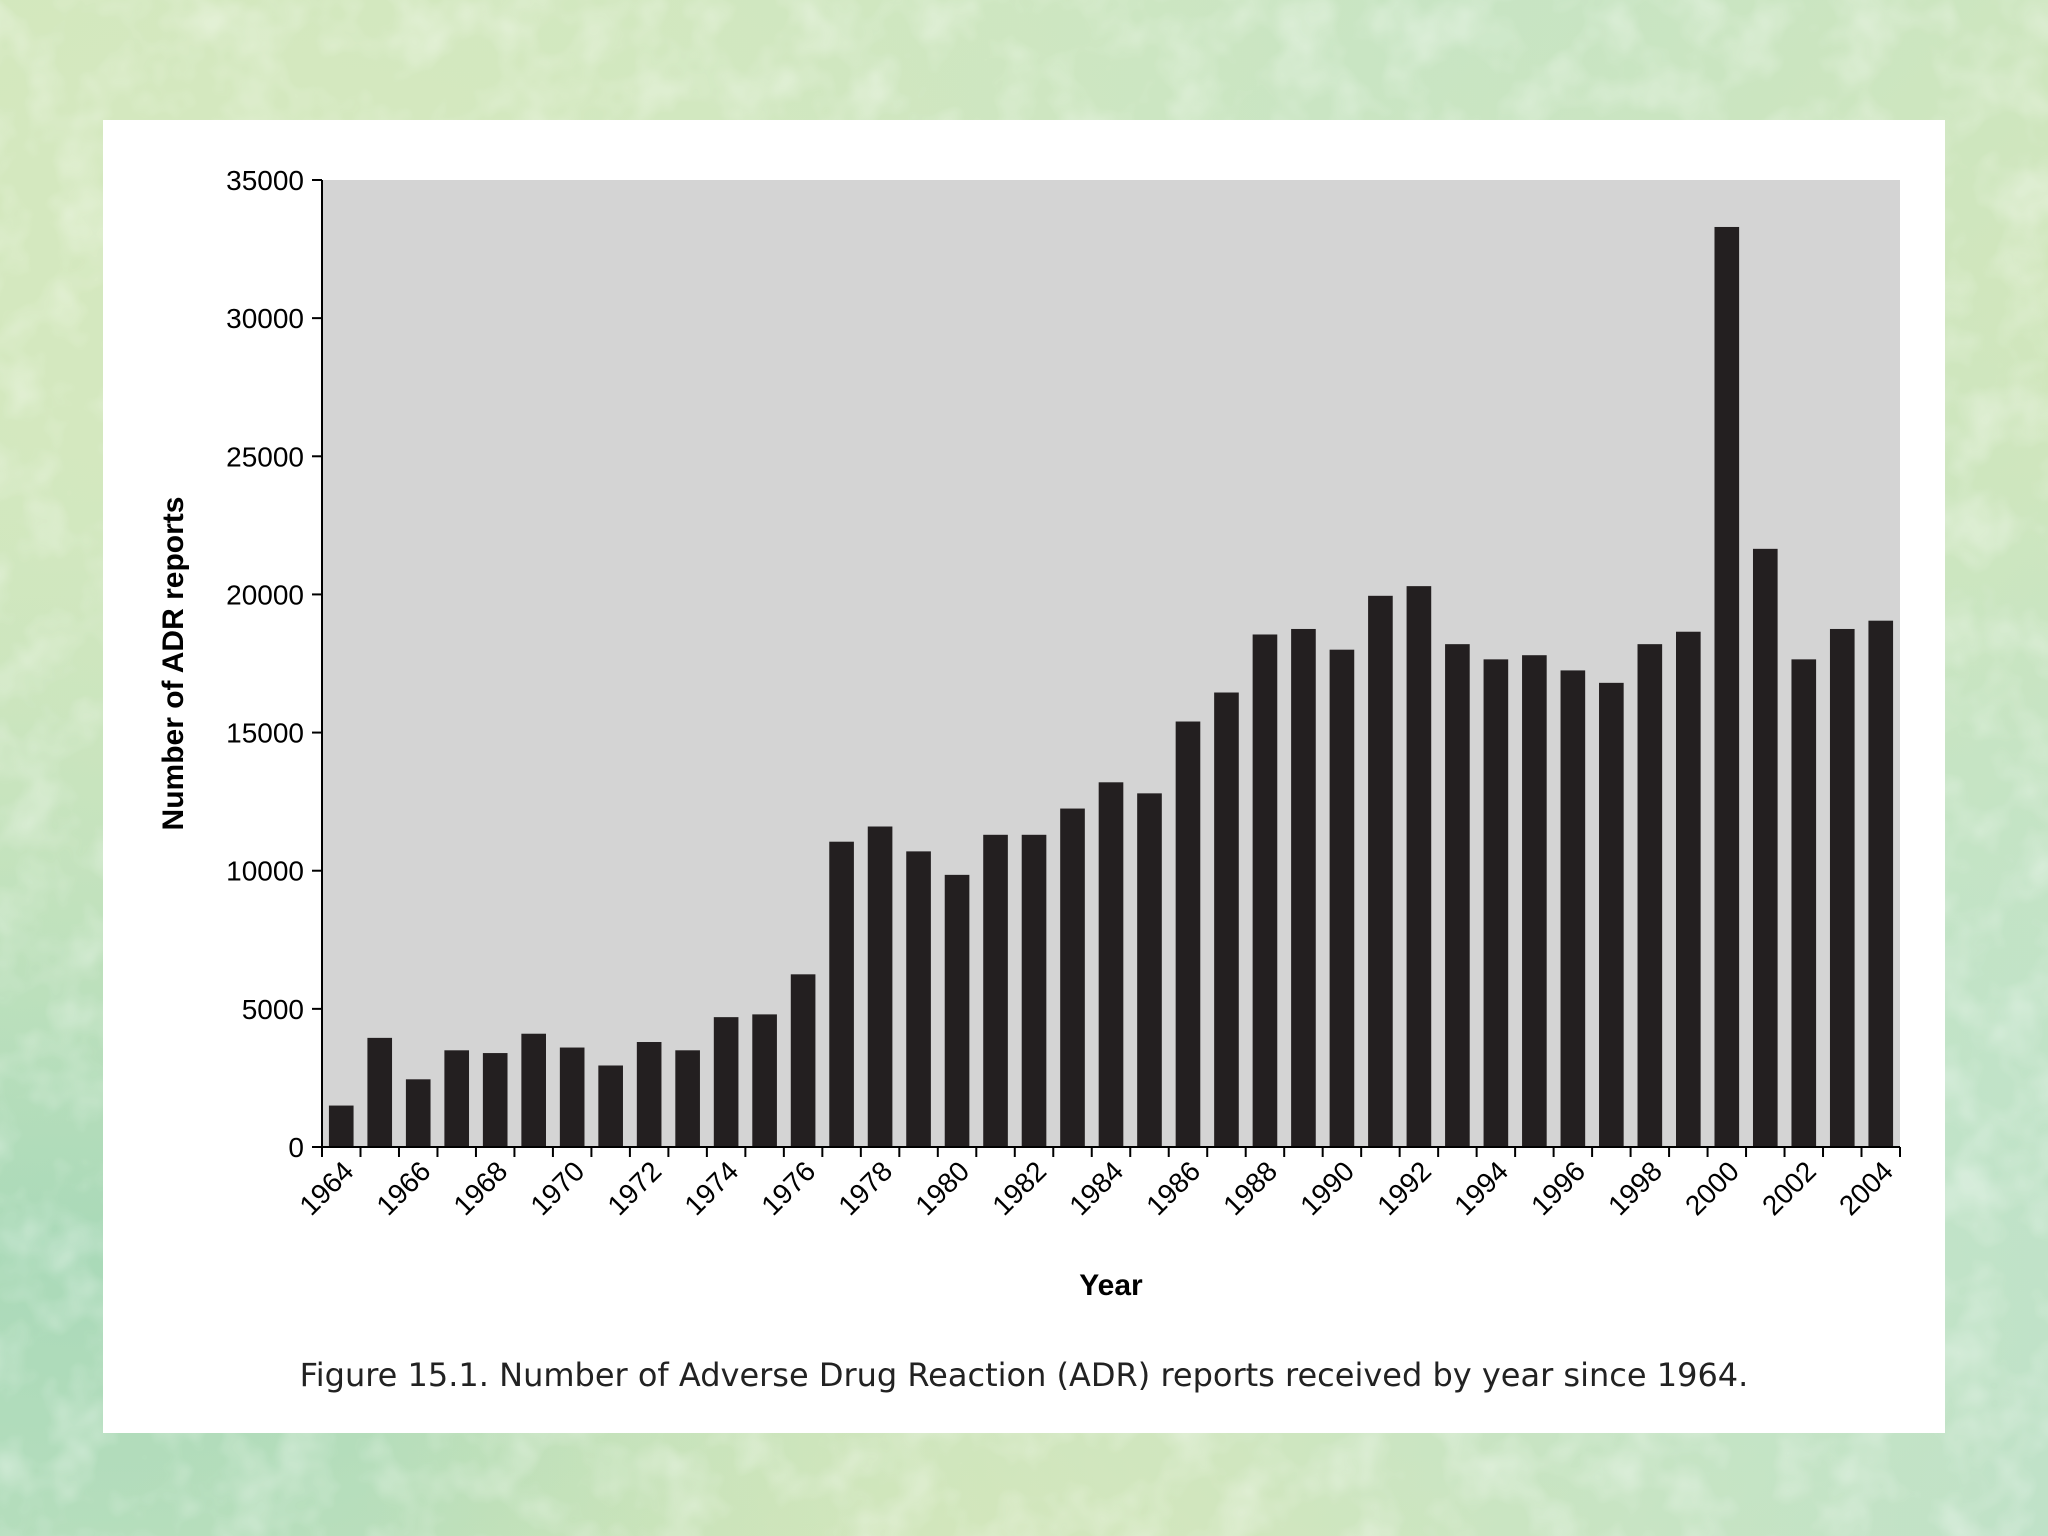 The image size is (2048, 1536). I want to click on x-tick-label-2004: 2004, so click(1866, 1188).